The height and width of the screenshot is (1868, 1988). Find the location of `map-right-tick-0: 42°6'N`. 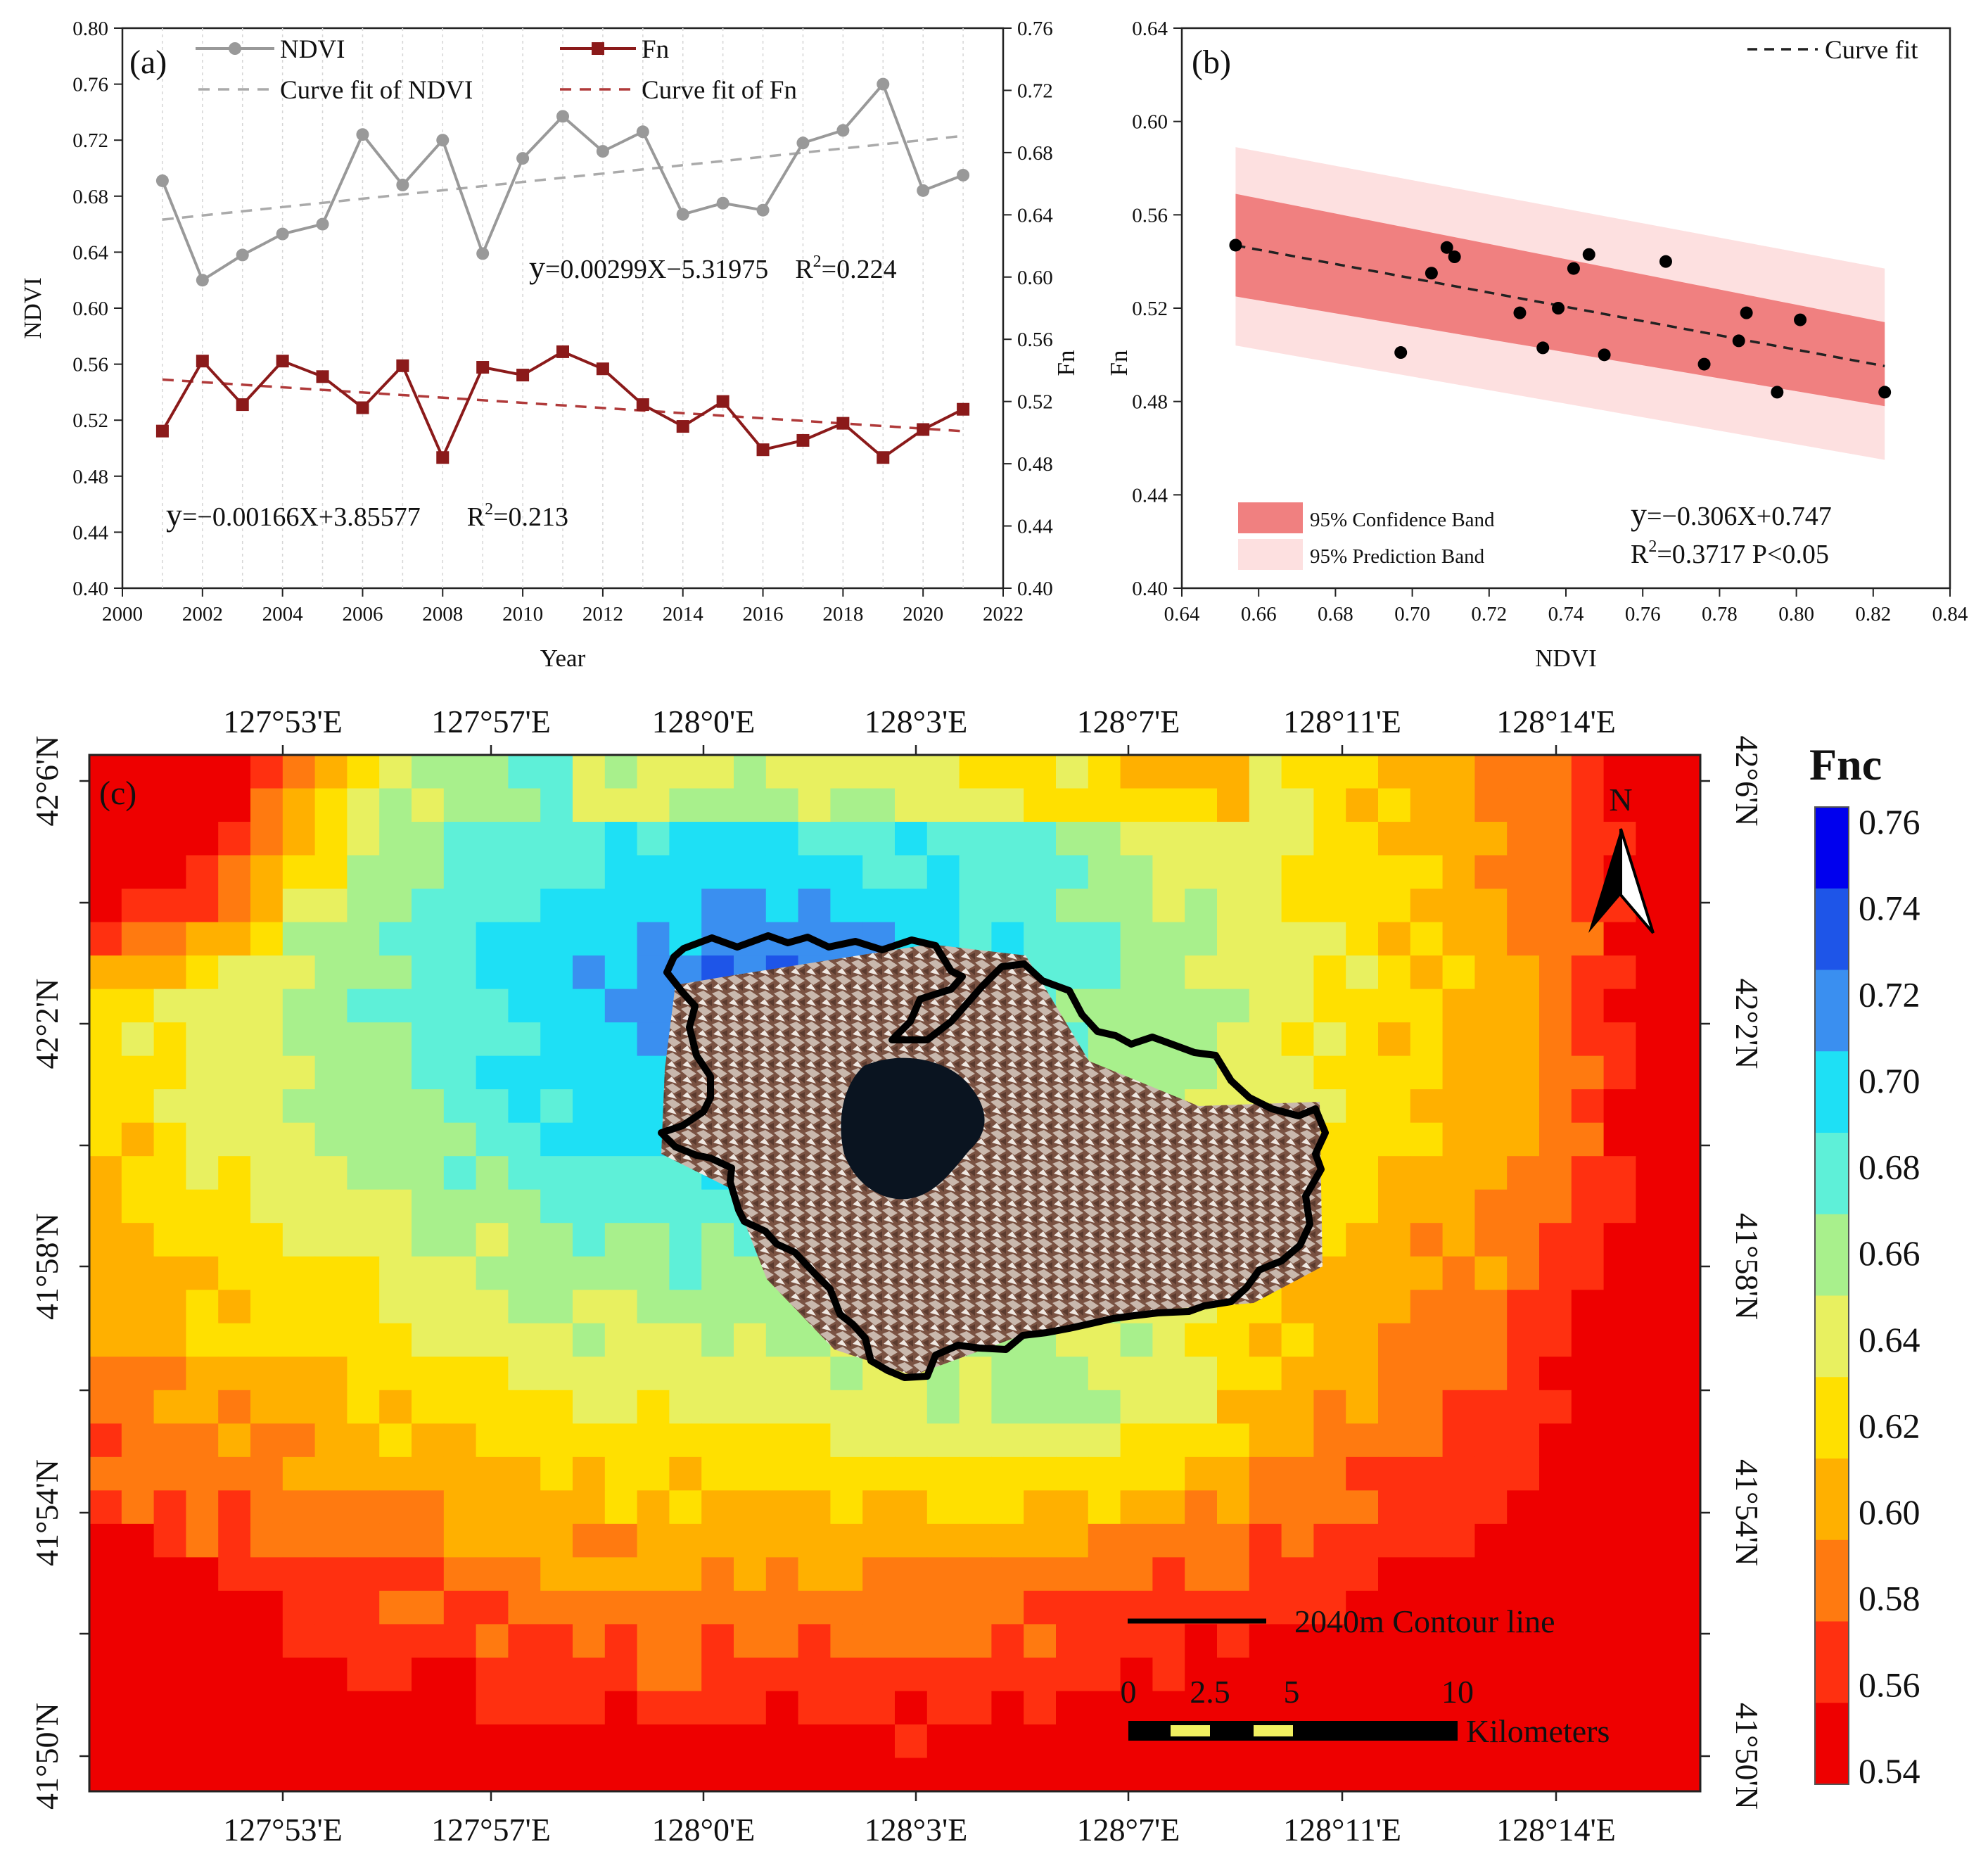

map-right-tick-0: 42°6'N is located at coordinates (1747, 781).